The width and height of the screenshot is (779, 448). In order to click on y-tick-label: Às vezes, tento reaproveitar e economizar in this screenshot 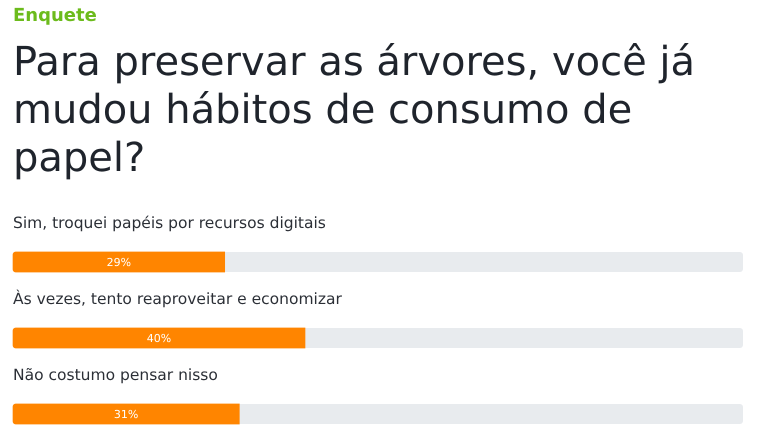, I will do `click(178, 298)`.